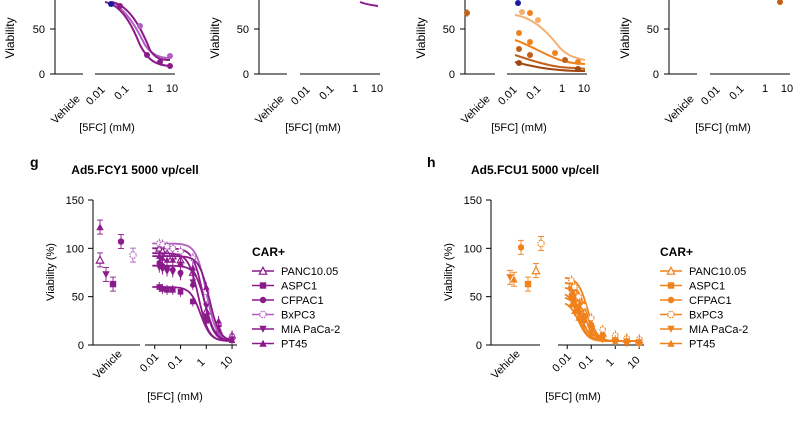 Image resolution: width=800 pixels, height=424 pixels. What do you see at coordinates (34, 162) in the screenshot?
I see `panel-letter: g` at bounding box center [34, 162].